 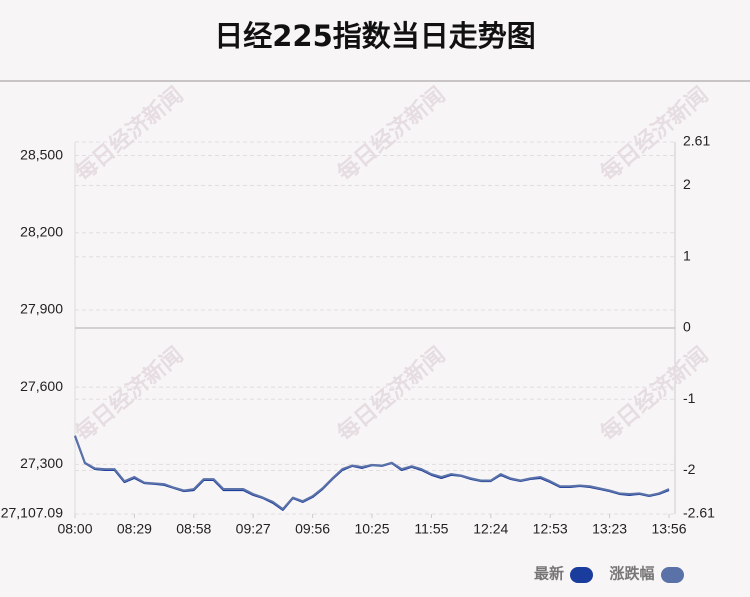 I want to click on x-tick-label: 09:27, so click(x=253, y=529).